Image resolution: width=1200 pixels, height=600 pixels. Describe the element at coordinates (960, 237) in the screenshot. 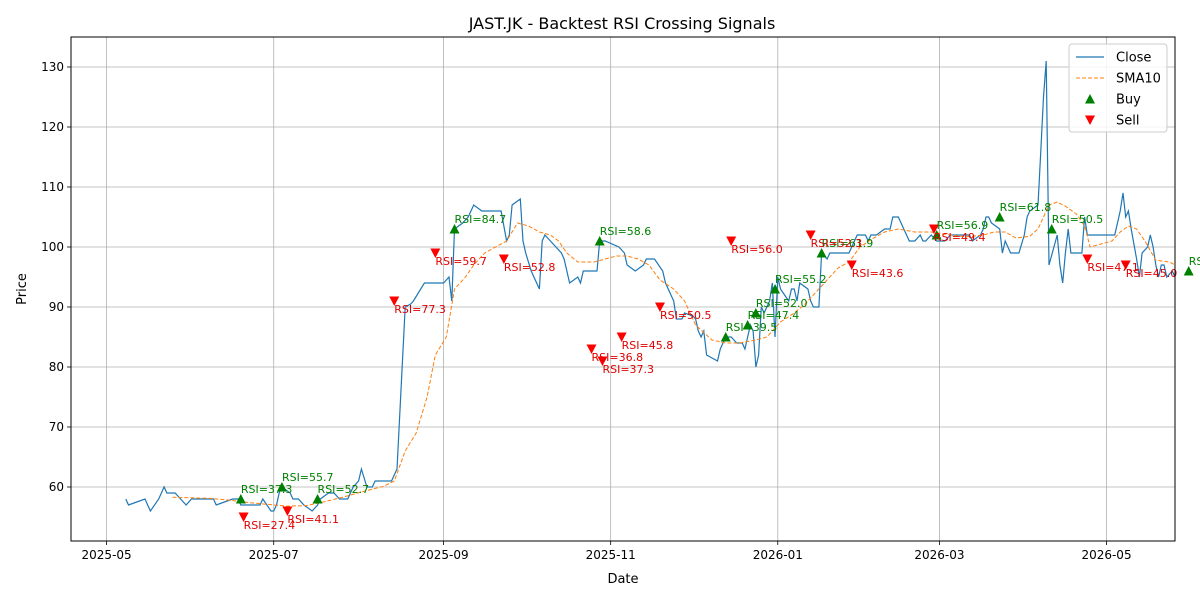

I see `sell-signal-label: RSI=49.4` at that location.